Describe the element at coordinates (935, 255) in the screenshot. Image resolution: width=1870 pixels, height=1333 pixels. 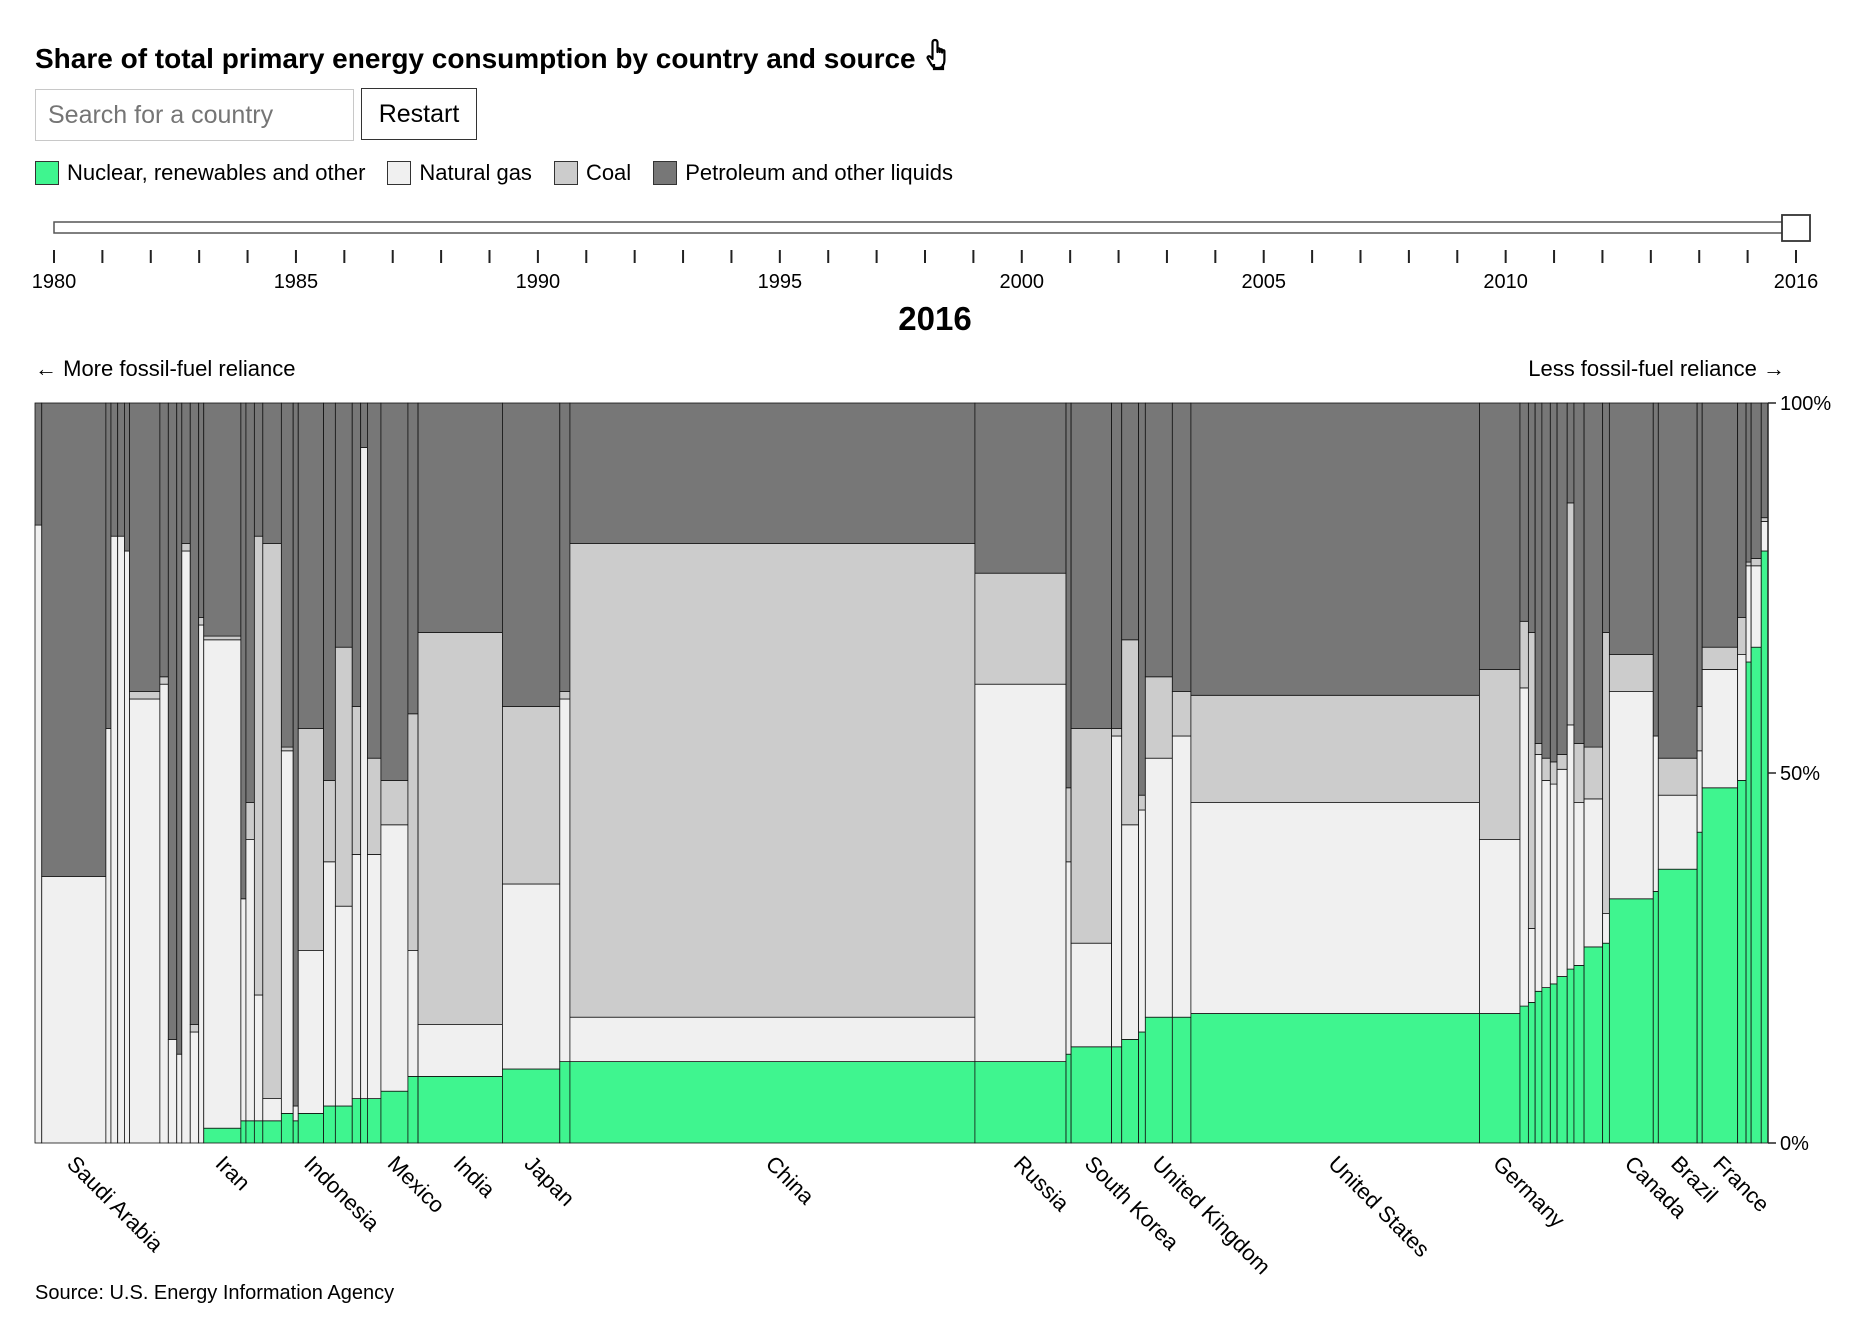
I see `year-slider: 1980 1985 1990 1995 2000 2005 2010 2016` at that location.